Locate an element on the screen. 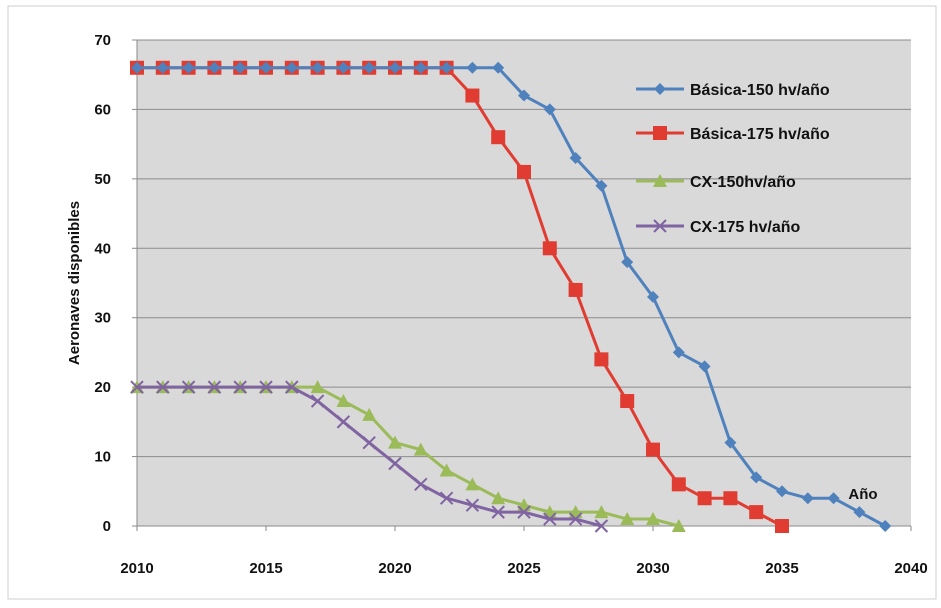  x-tick-label: 2020 is located at coordinates (394, 568).